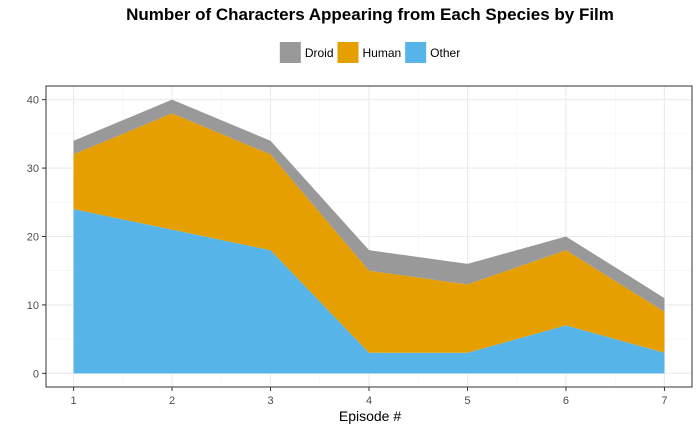 The width and height of the screenshot is (700, 432). Describe the element at coordinates (270, 401) in the screenshot. I see `x-tick-label: 3` at that location.